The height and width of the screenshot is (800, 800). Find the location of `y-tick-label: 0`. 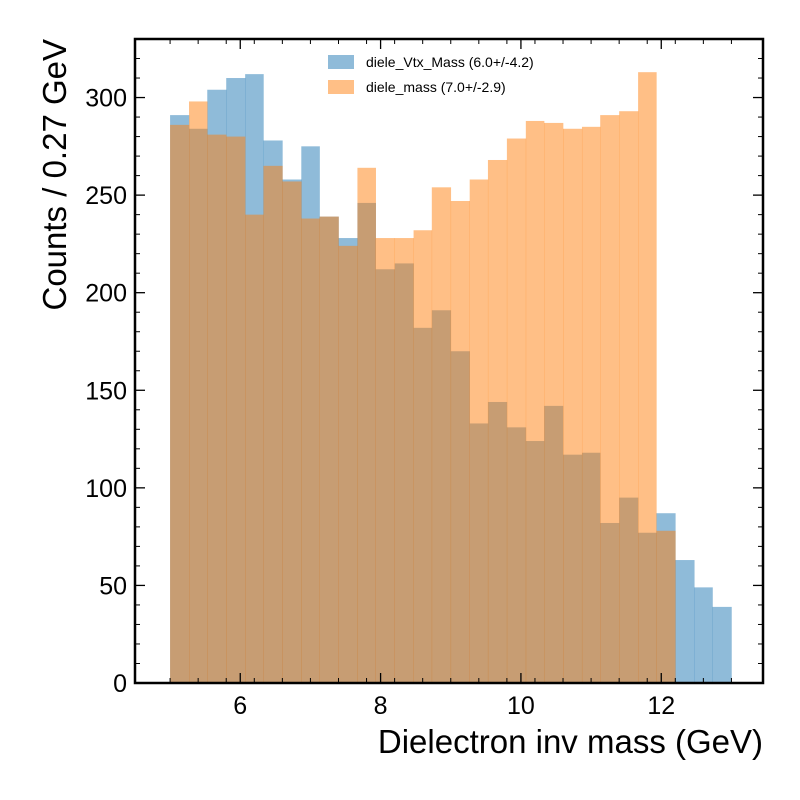

y-tick-label: 0 is located at coordinates (120, 684).